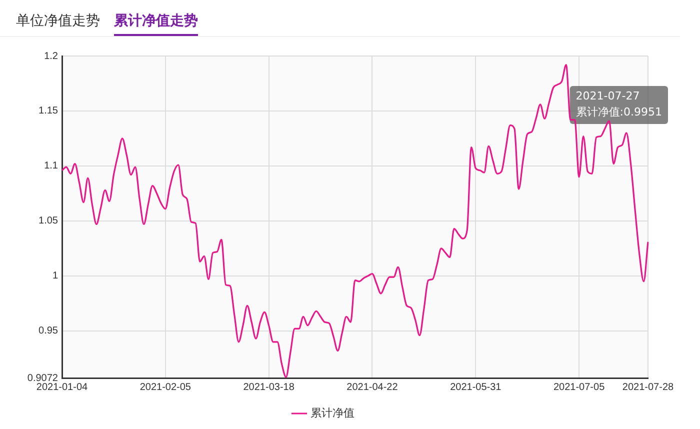  What do you see at coordinates (648, 387) in the screenshot?
I see `x-tick-label: 2021-07-28` at bounding box center [648, 387].